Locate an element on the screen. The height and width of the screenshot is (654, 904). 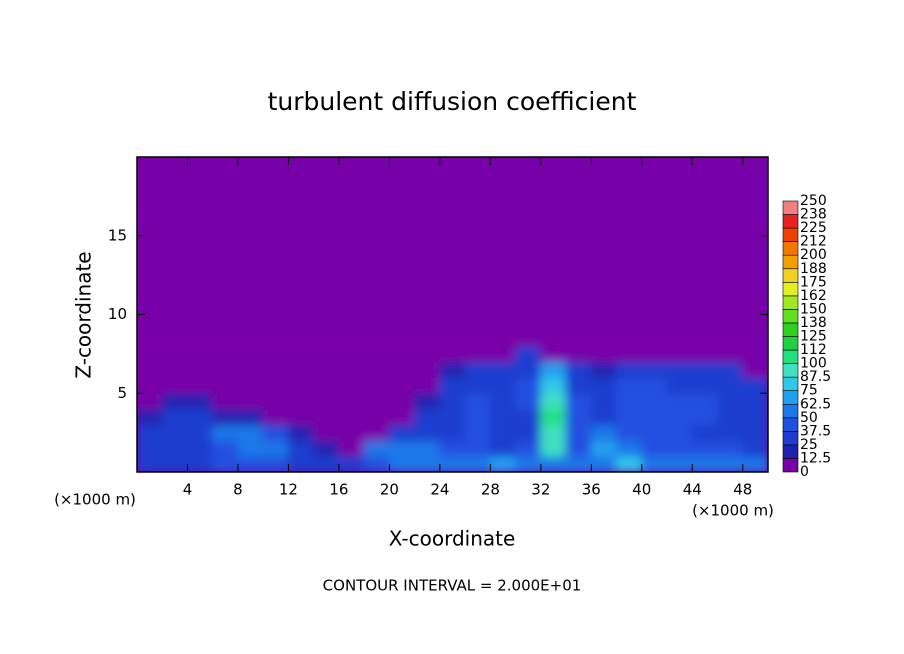
colorbar-label: 0 is located at coordinates (804, 472).